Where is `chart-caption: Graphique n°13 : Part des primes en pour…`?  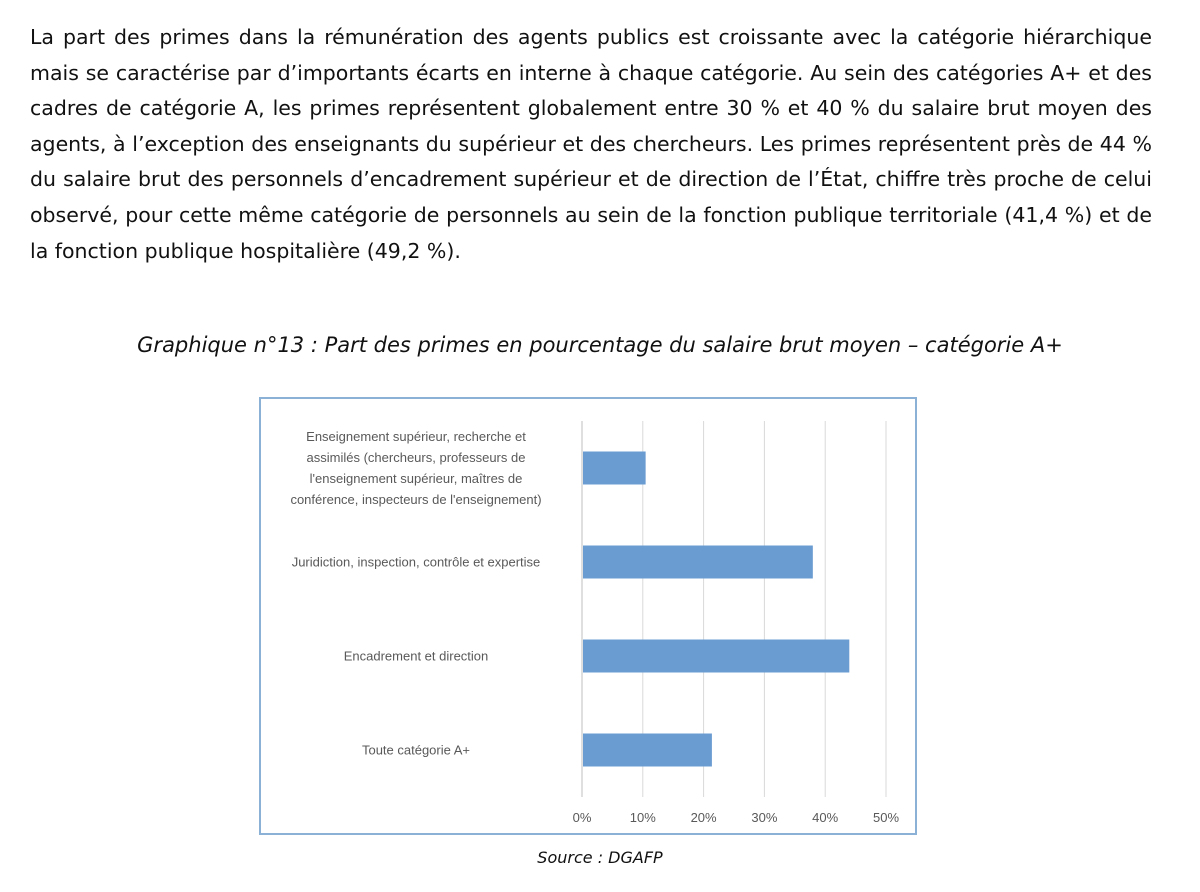 chart-caption: Graphique n°13 : Part des primes en pour… is located at coordinates (600, 345).